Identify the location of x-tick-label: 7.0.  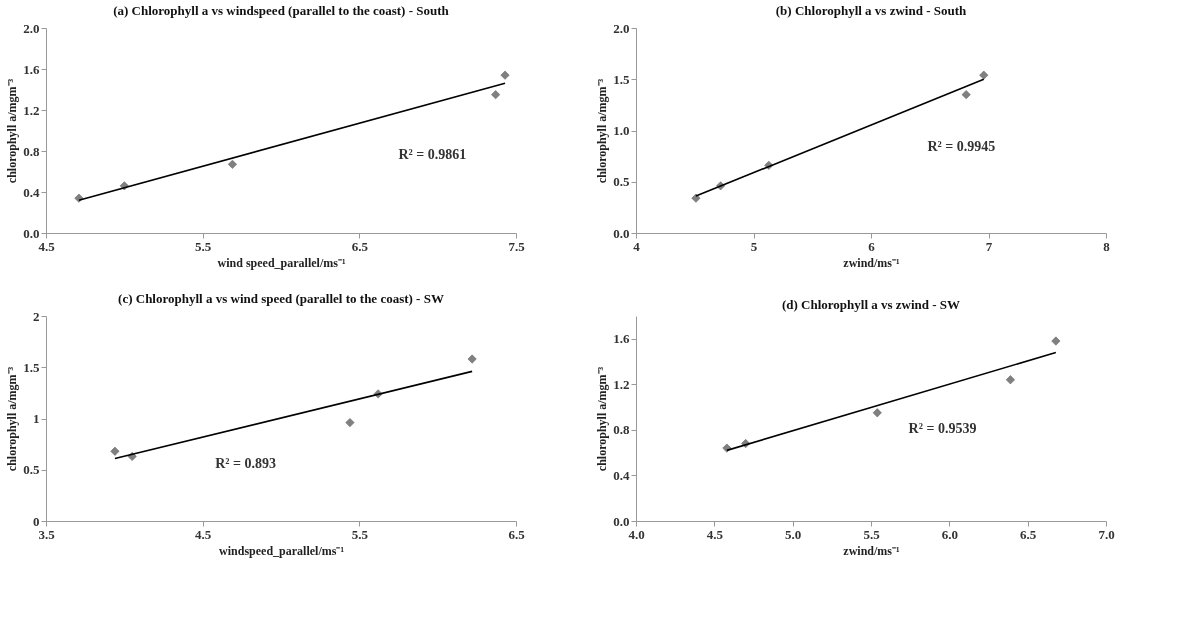
(1106, 534).